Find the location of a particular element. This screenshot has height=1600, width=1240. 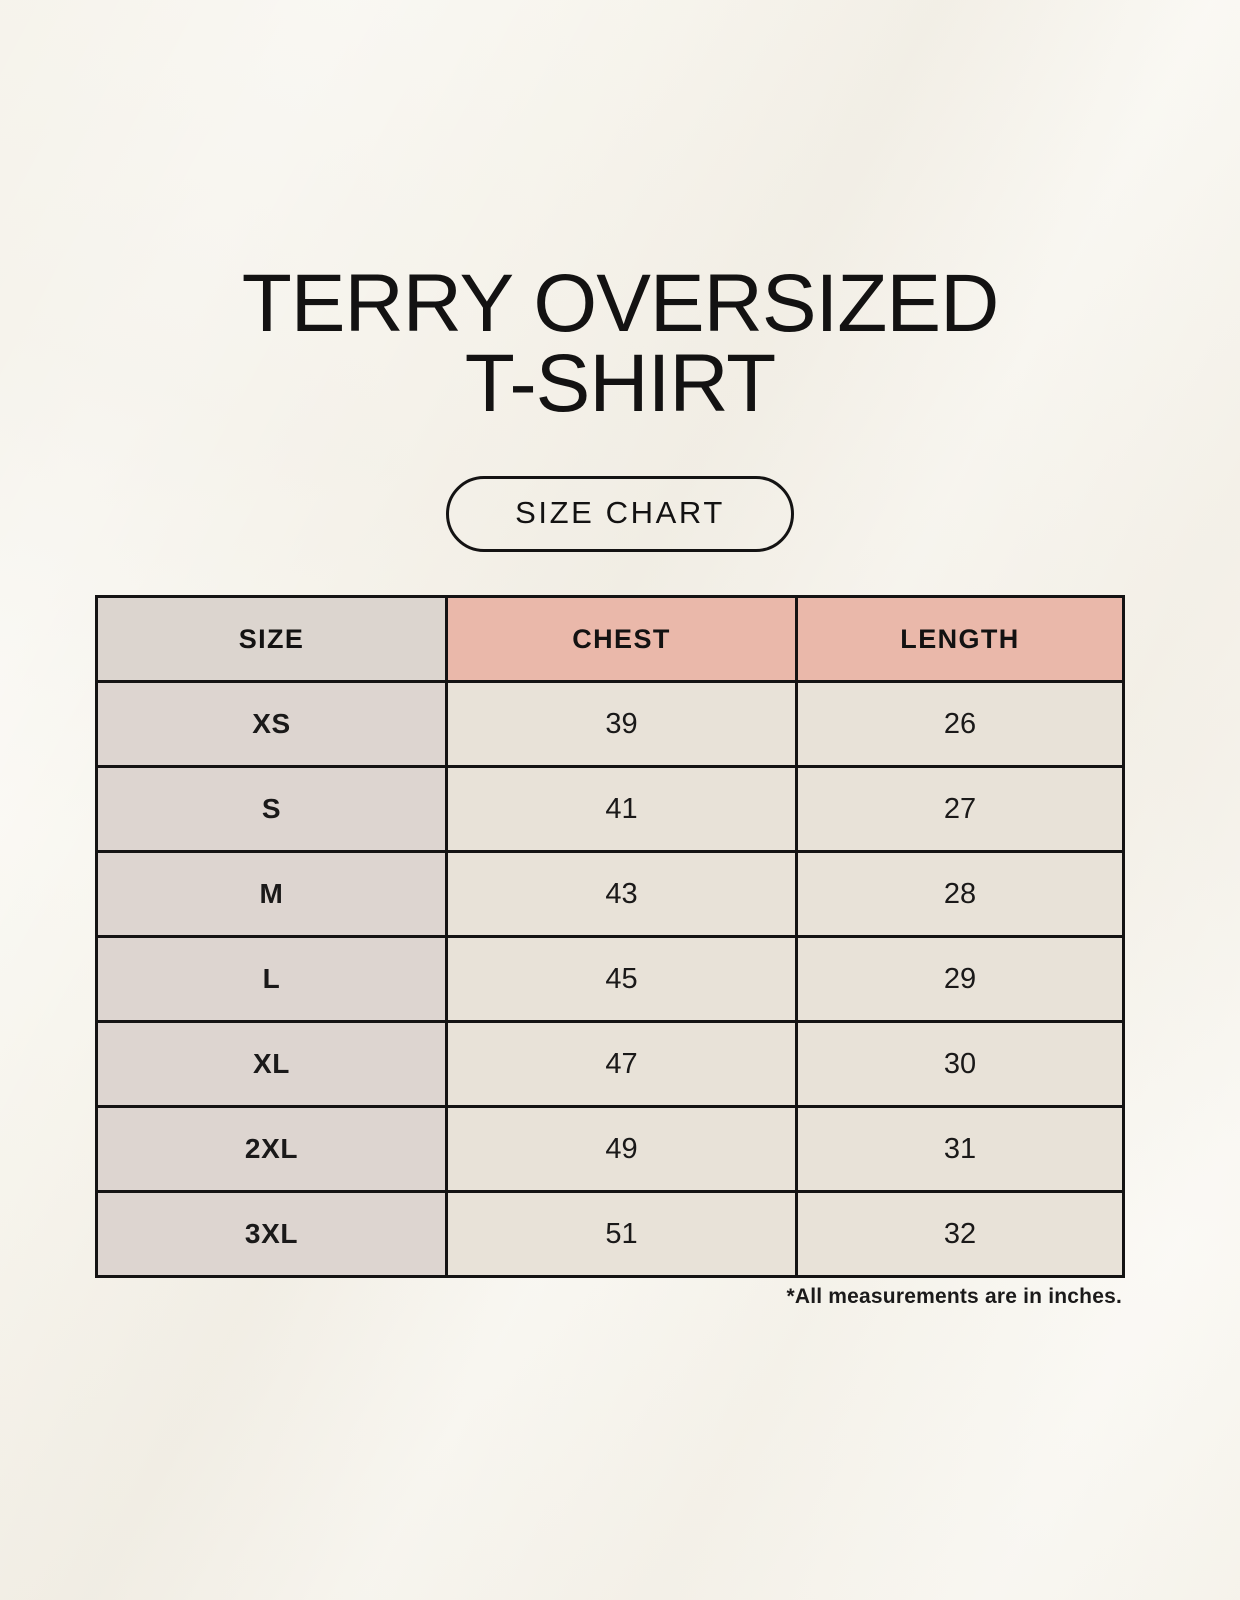

cell-size: M is located at coordinates (271, 894).